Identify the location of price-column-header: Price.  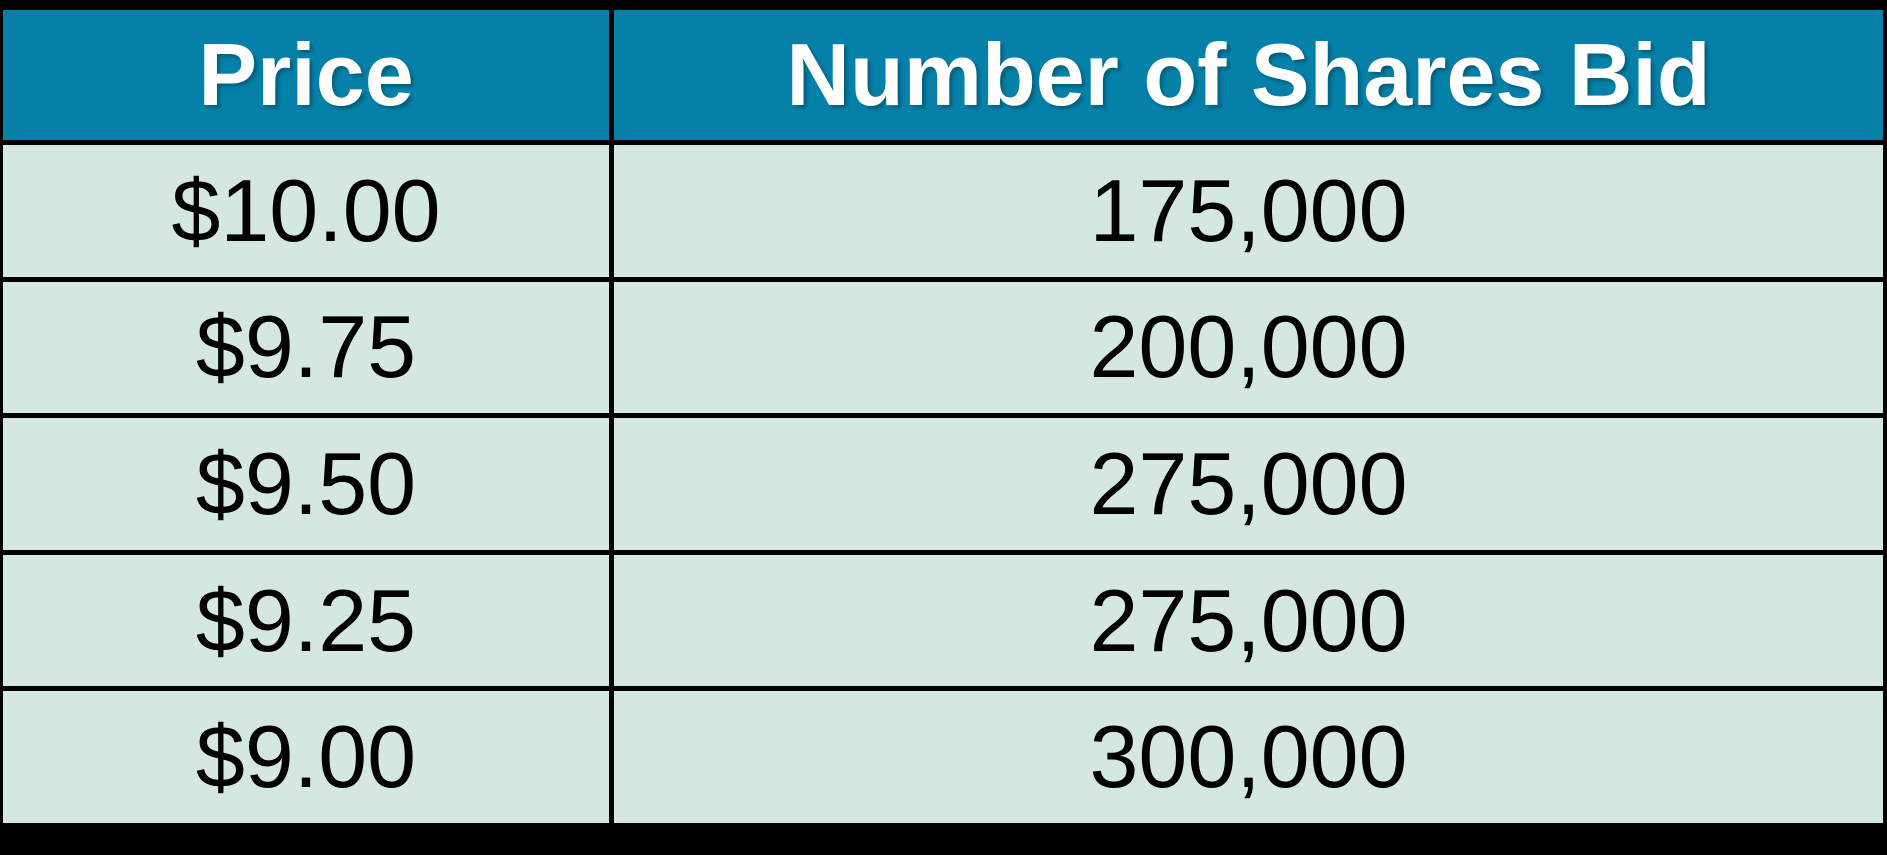
(306, 75).